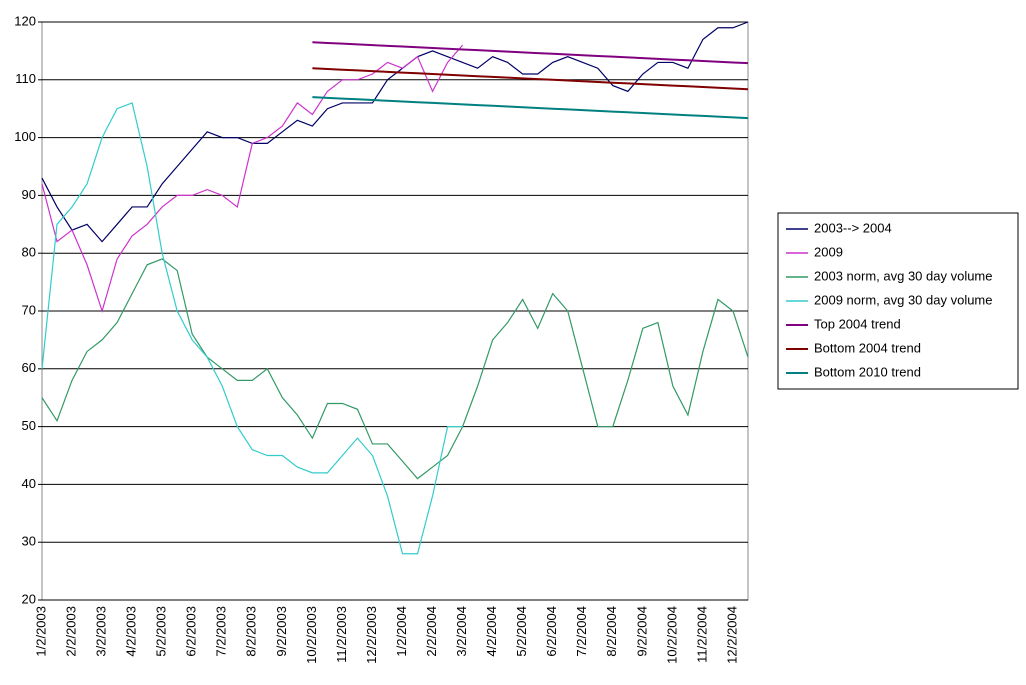  Describe the element at coordinates (641, 631) in the screenshot. I see `x-tick-label: 9/2/2004` at that location.